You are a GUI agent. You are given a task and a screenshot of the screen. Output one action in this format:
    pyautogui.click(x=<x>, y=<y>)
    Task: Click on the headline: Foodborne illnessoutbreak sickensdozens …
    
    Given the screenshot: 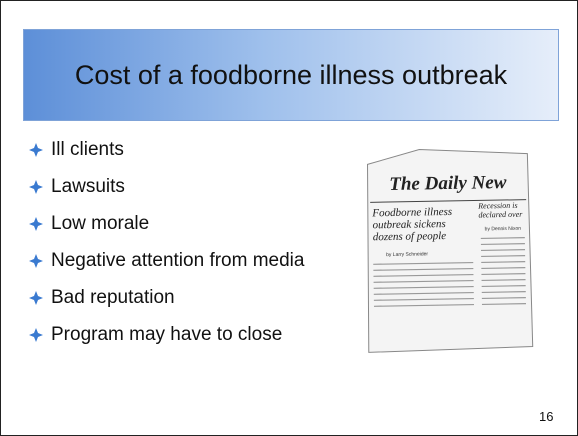 What is the action you would take?
    pyautogui.click(x=411, y=224)
    